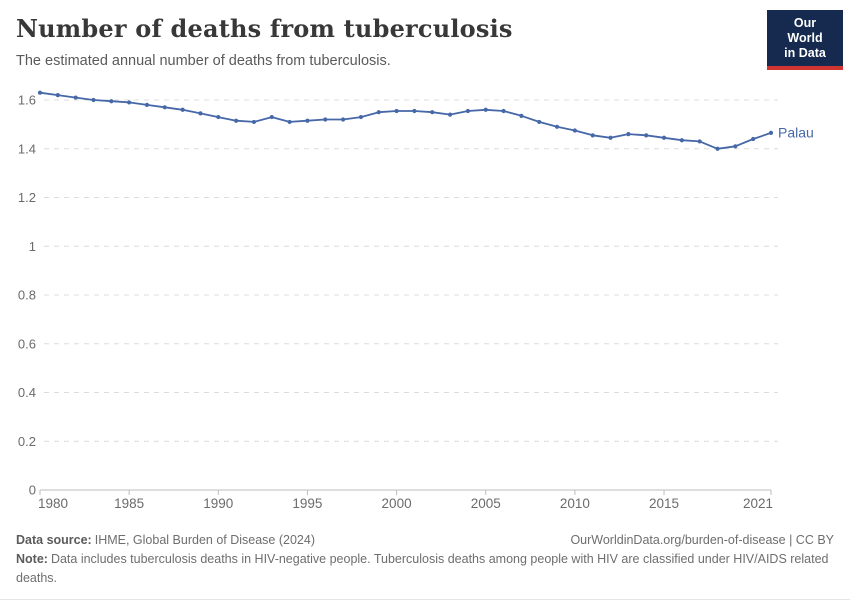 The width and height of the screenshot is (850, 600). I want to click on x-tick-label: 2021, so click(758, 503).